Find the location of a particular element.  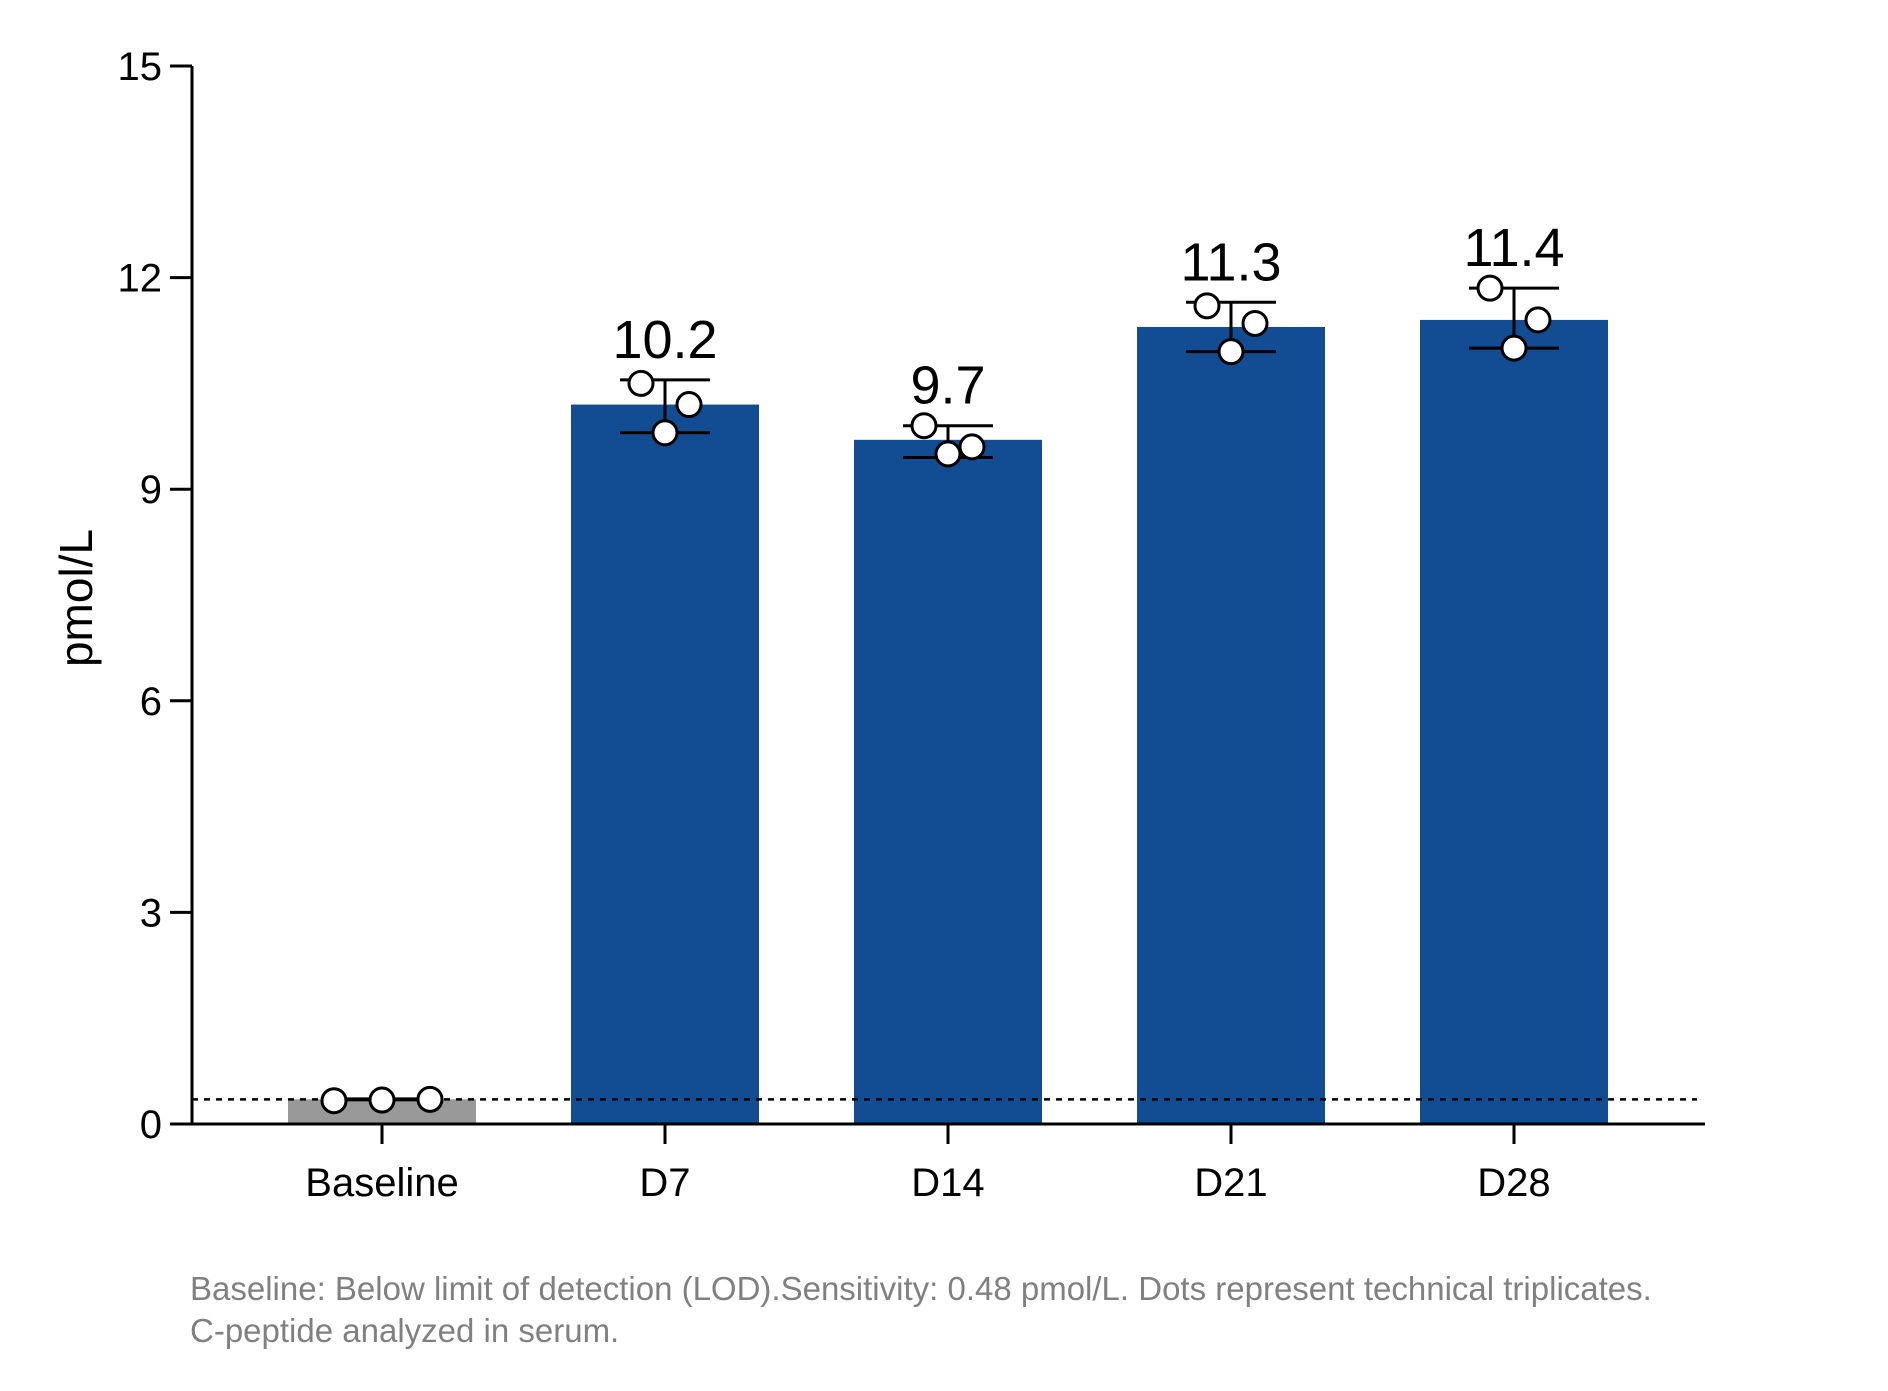

value-label-d28: 11.4 is located at coordinates (1513, 248).